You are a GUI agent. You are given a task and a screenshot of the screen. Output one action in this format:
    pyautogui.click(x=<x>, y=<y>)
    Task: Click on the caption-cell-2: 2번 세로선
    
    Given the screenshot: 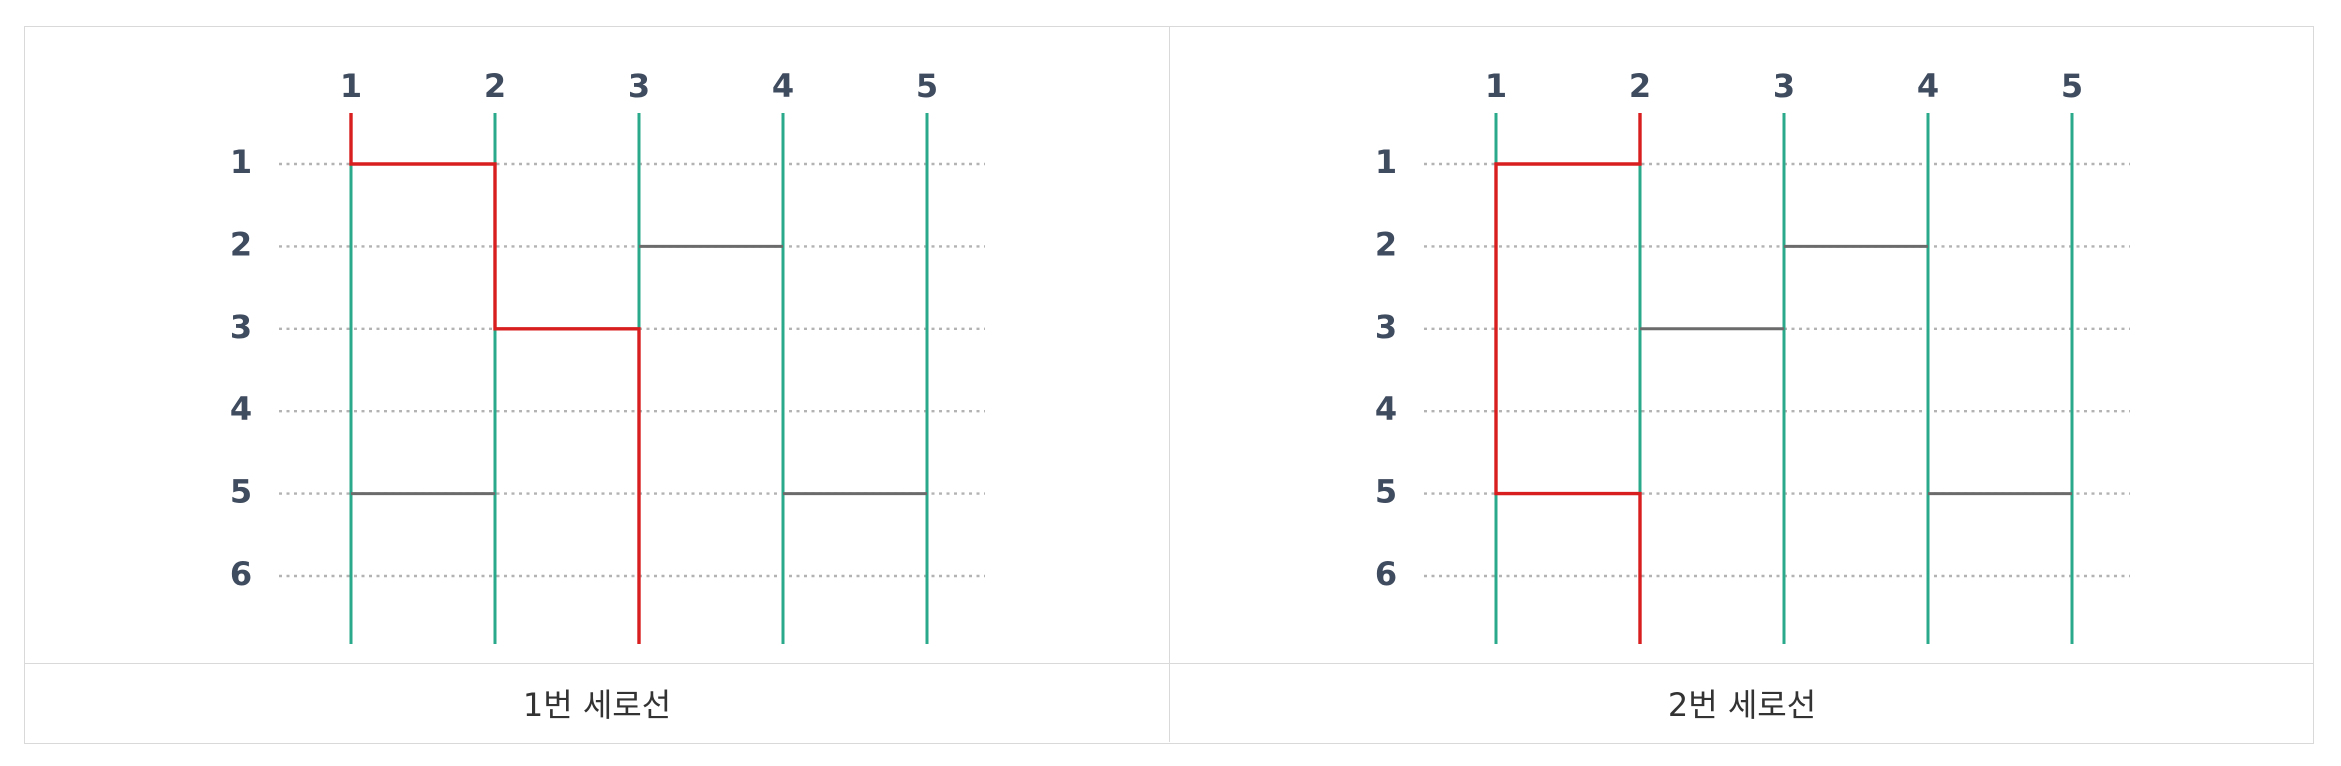 What is the action you would take?
    pyautogui.click(x=1742, y=702)
    